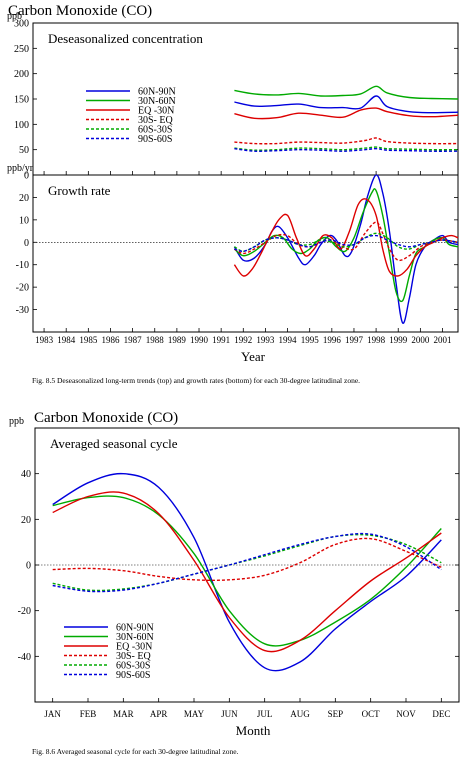 The height and width of the screenshot is (762, 461). What do you see at coordinates (80, 11) in the screenshot?
I see `figure1-title: Carbon Monoxide (CO)` at bounding box center [80, 11].